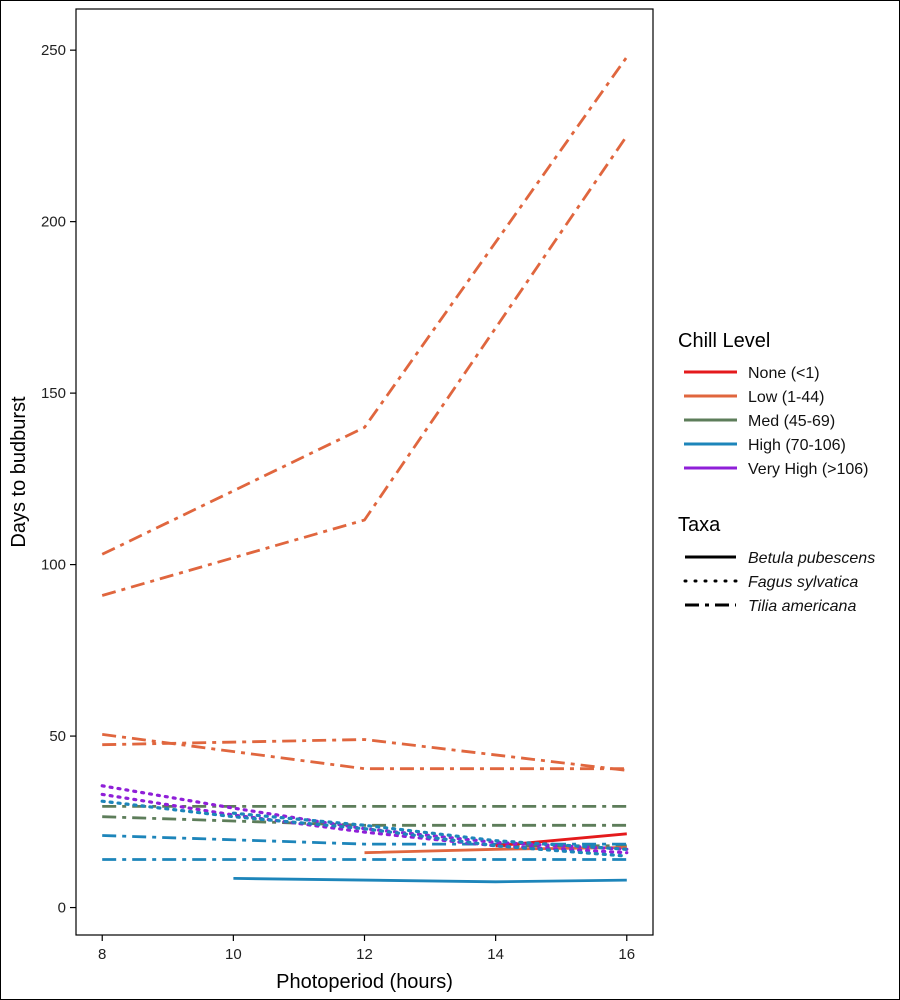 This screenshot has width=900, height=1000. I want to click on x-tick-label-14: 14, so click(495, 954).